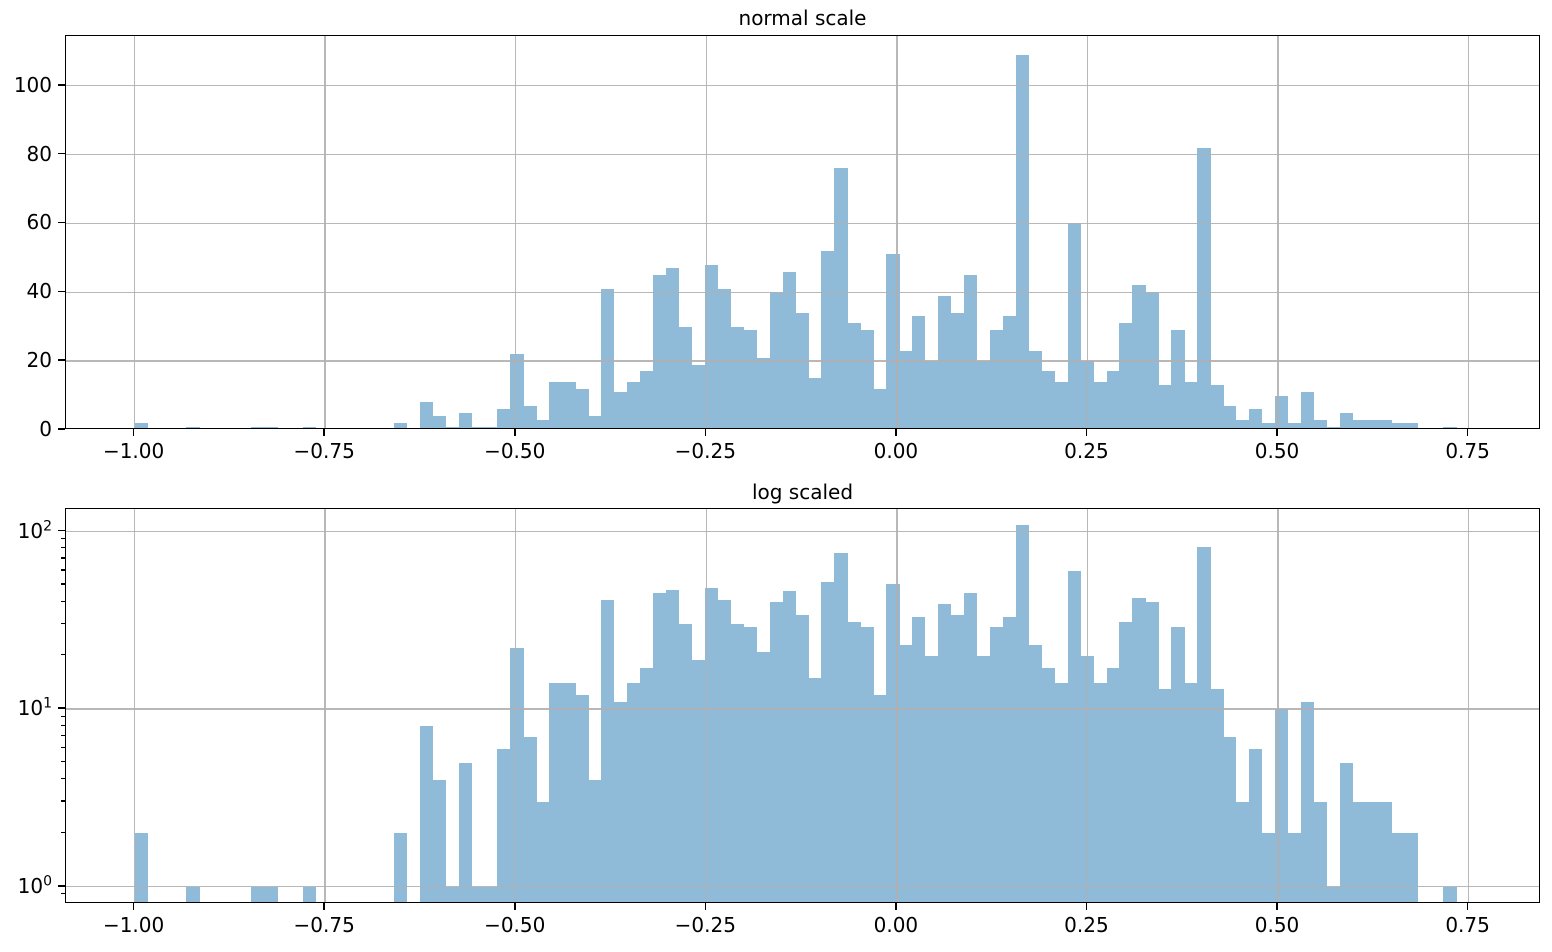 The height and width of the screenshot is (952, 1552). What do you see at coordinates (45, 429) in the screenshot?
I see `y-tick-label: 0` at bounding box center [45, 429].